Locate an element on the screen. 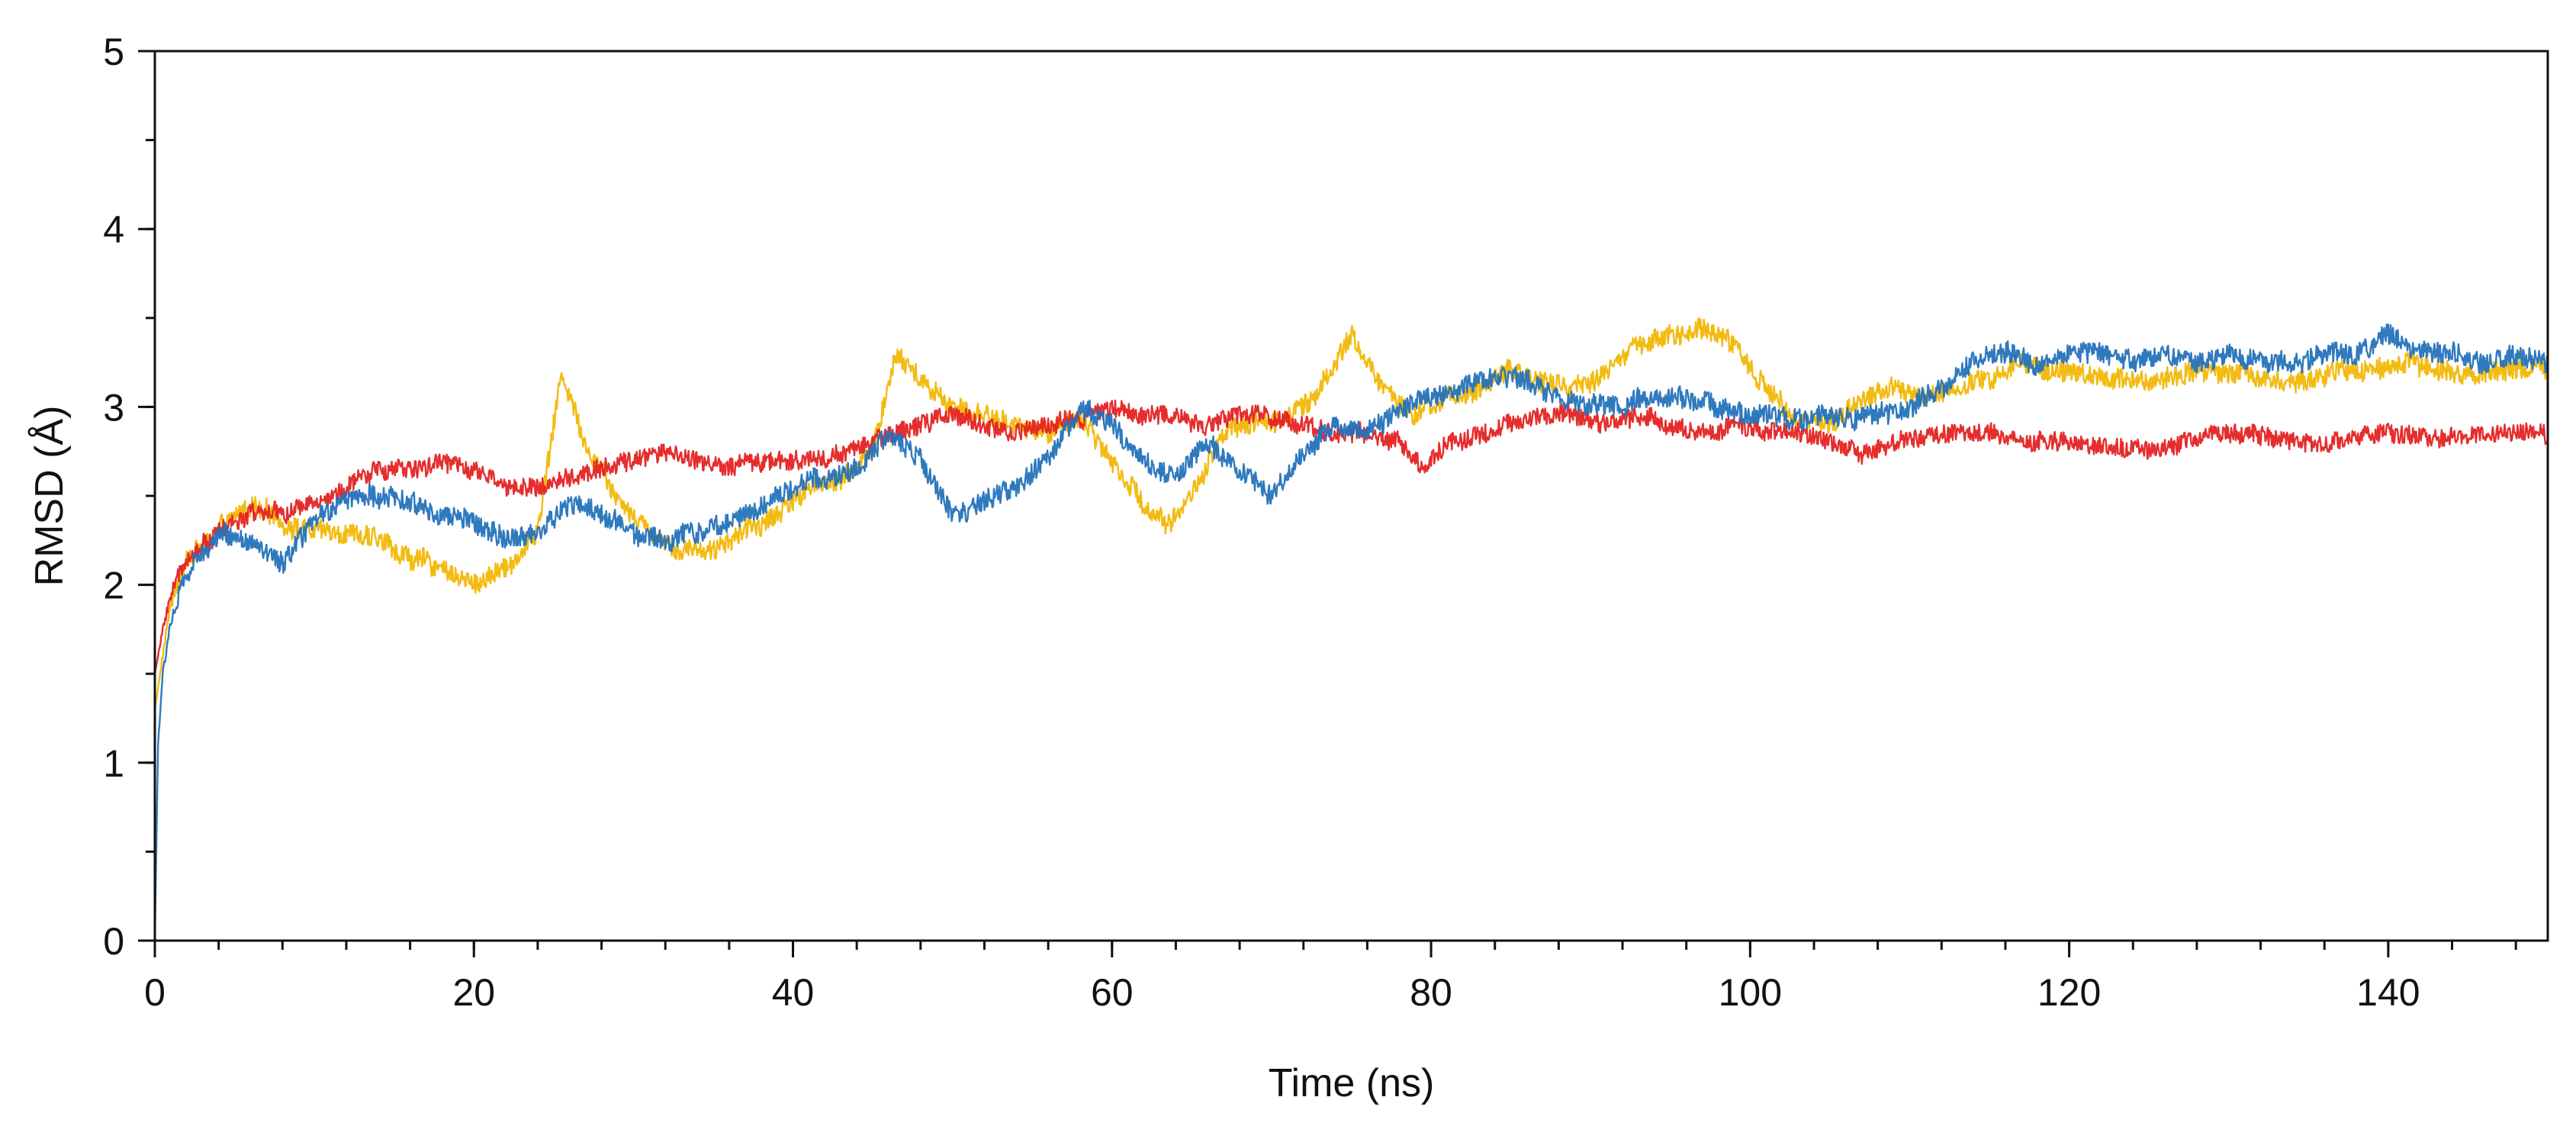  y-tick-label: 3 is located at coordinates (113, 407).